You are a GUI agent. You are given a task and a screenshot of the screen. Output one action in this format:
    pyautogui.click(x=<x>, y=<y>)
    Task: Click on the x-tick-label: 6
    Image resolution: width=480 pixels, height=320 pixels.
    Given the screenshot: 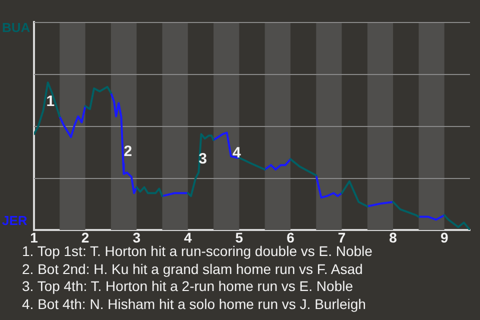 What is the action you would take?
    pyautogui.click(x=290, y=237)
    